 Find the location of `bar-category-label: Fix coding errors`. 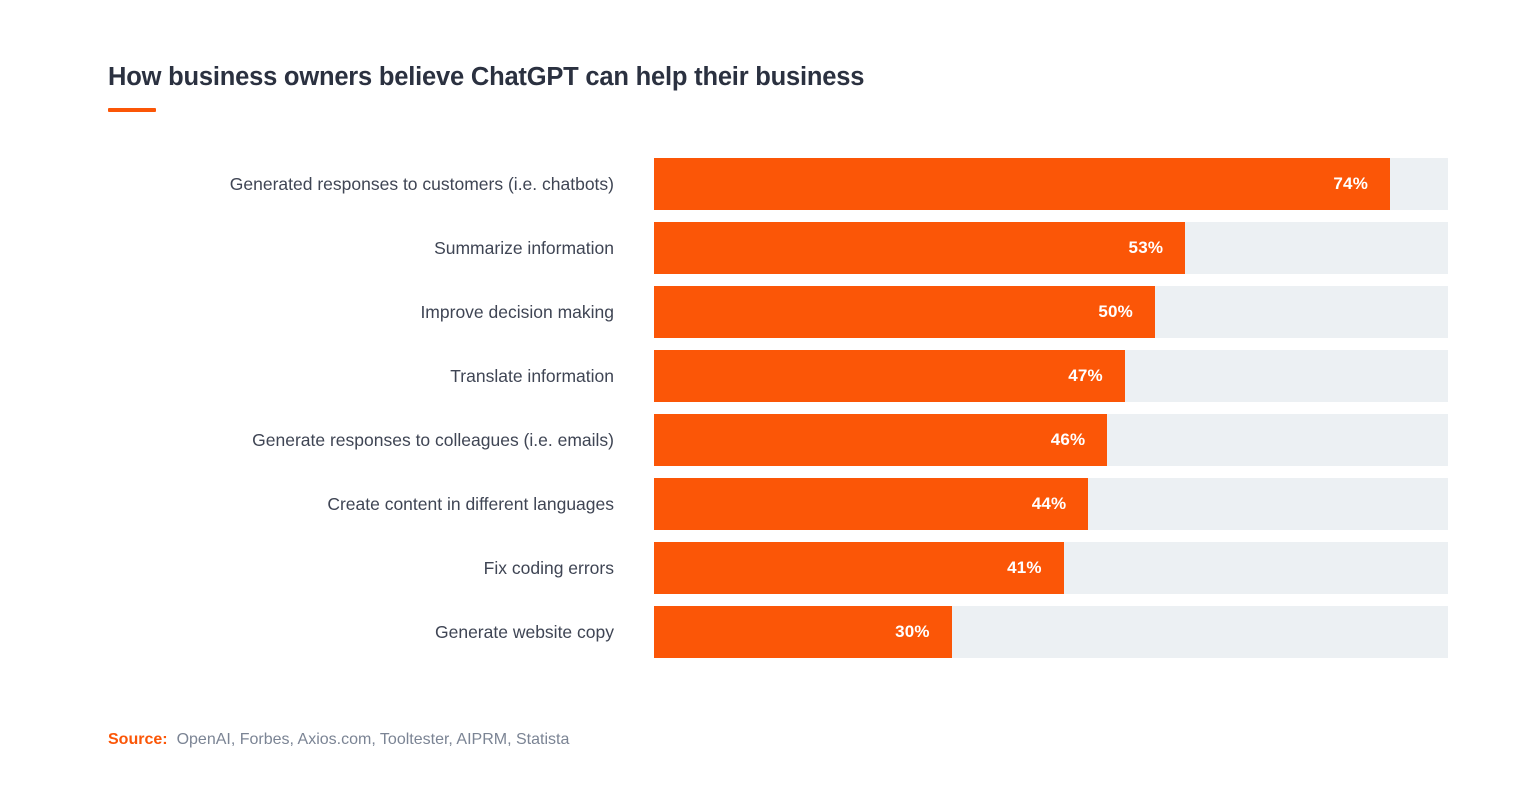

bar-category-label: Fix coding errors is located at coordinates (548, 568).